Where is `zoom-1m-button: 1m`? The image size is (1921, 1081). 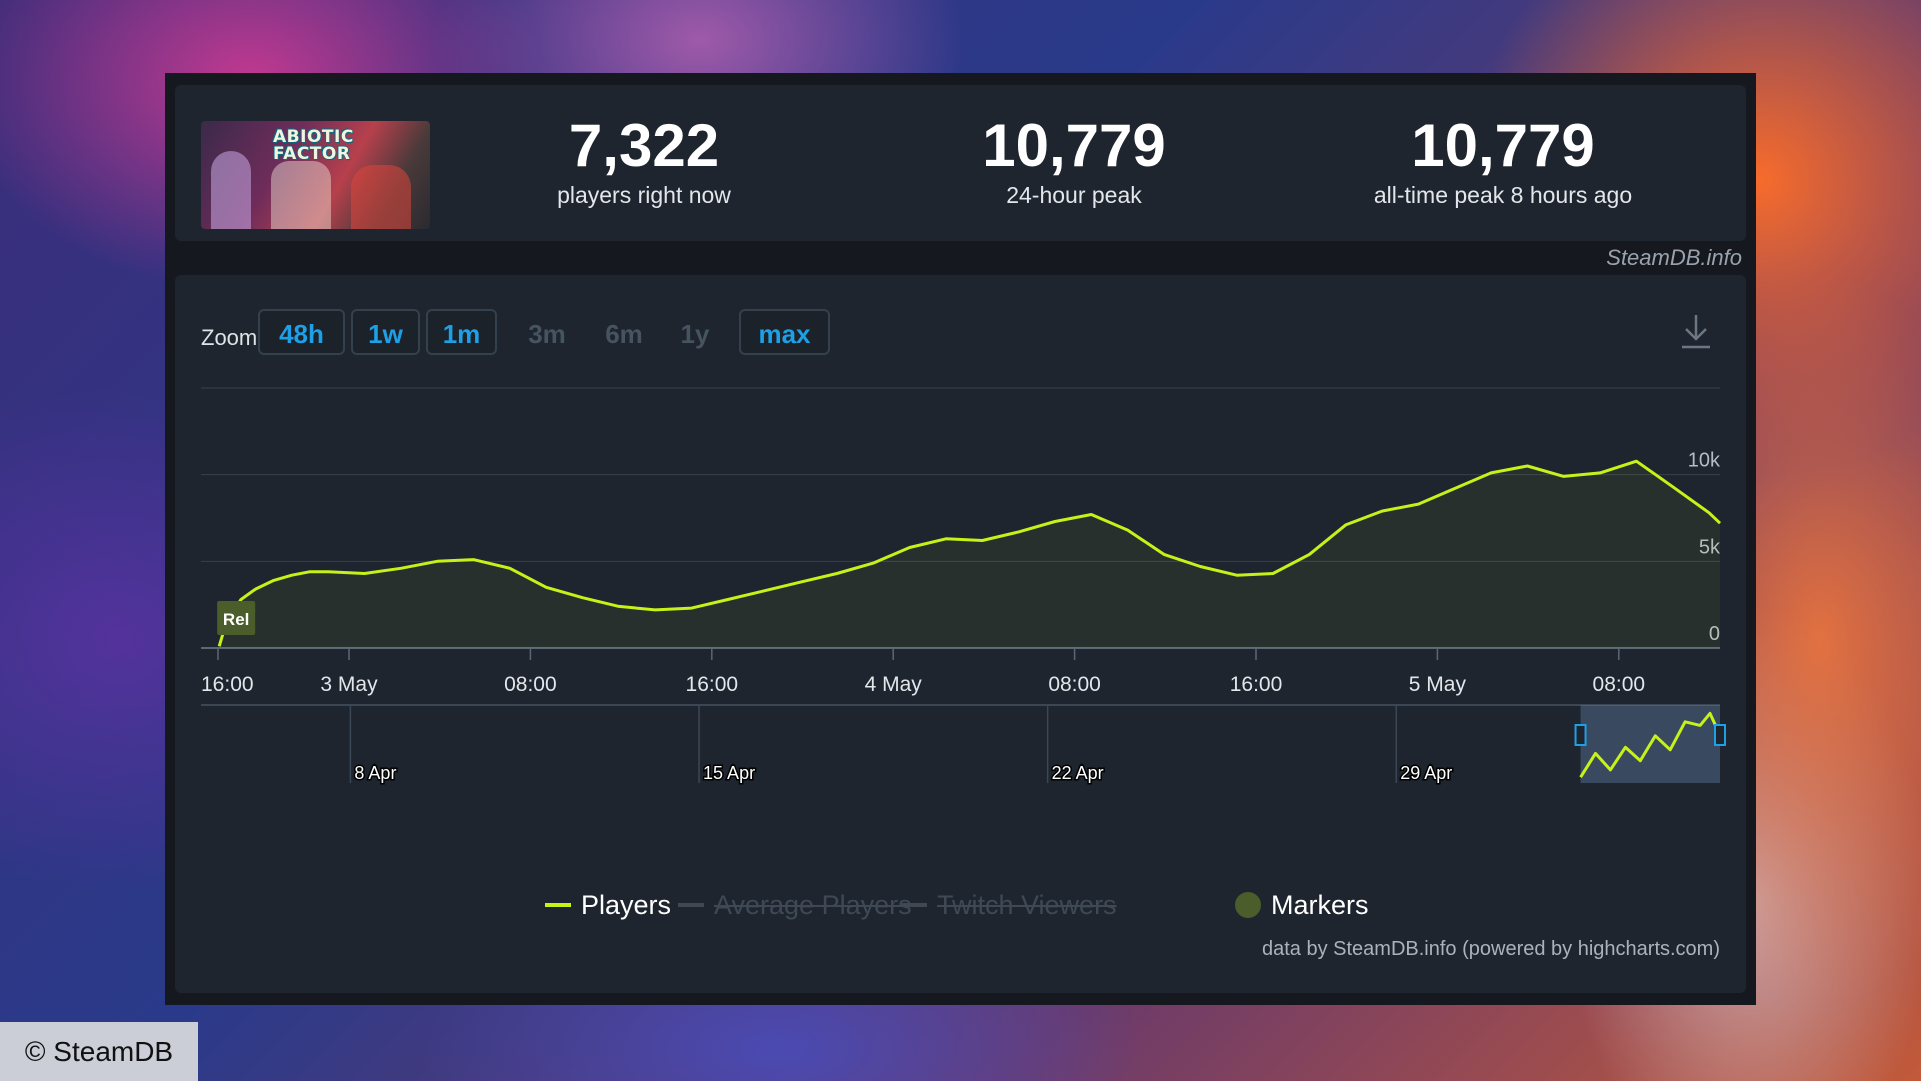
zoom-1m-button: 1m is located at coordinates (461, 332).